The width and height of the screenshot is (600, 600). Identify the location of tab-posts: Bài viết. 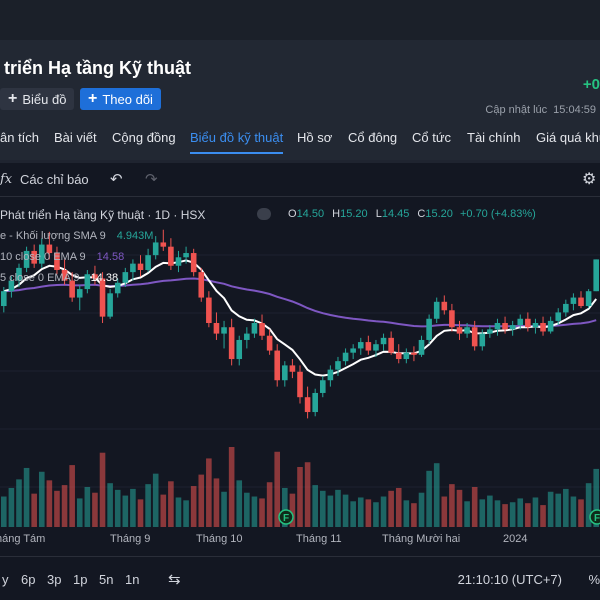
(75, 137).